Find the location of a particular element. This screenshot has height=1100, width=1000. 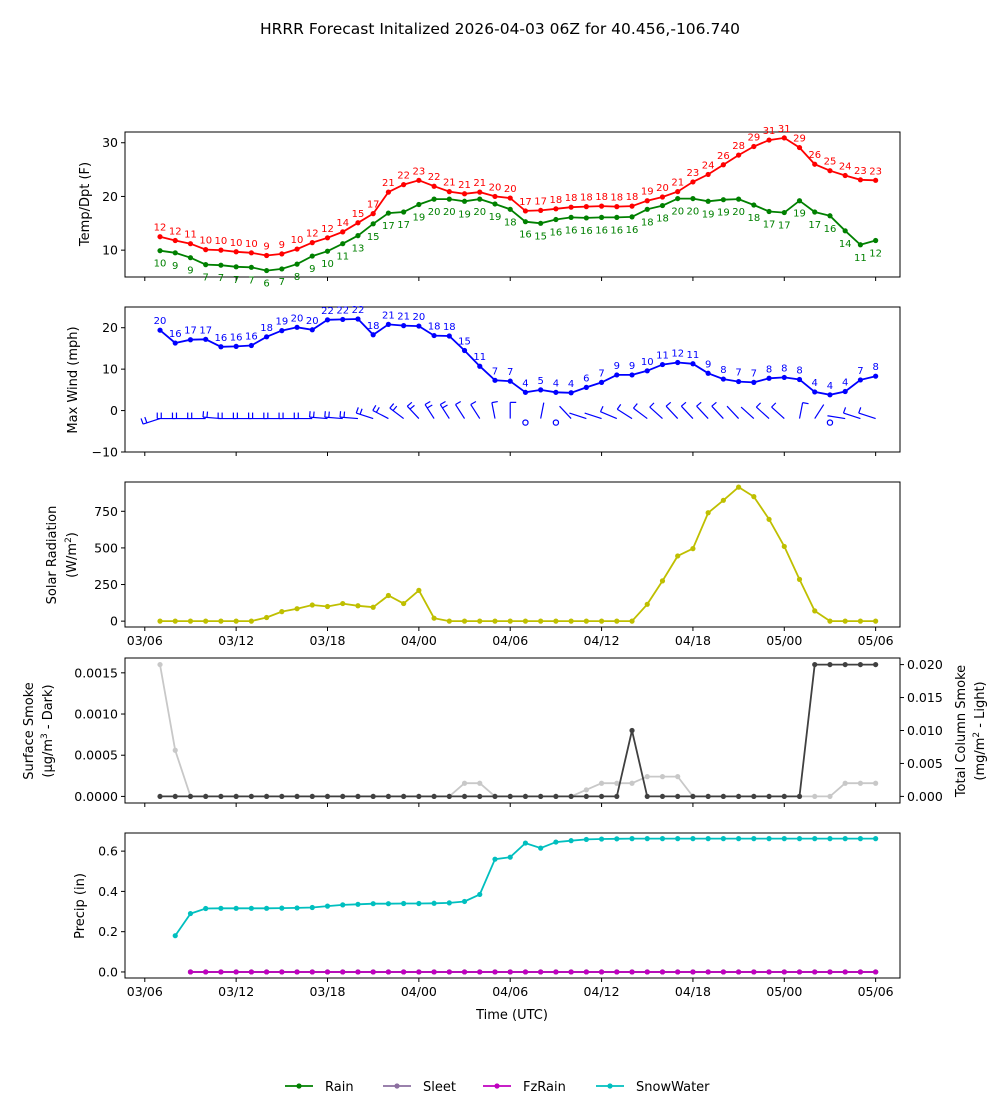

panel-temp-dewpoint: Temp/Dpt (F) is located at coordinates (489, 204).